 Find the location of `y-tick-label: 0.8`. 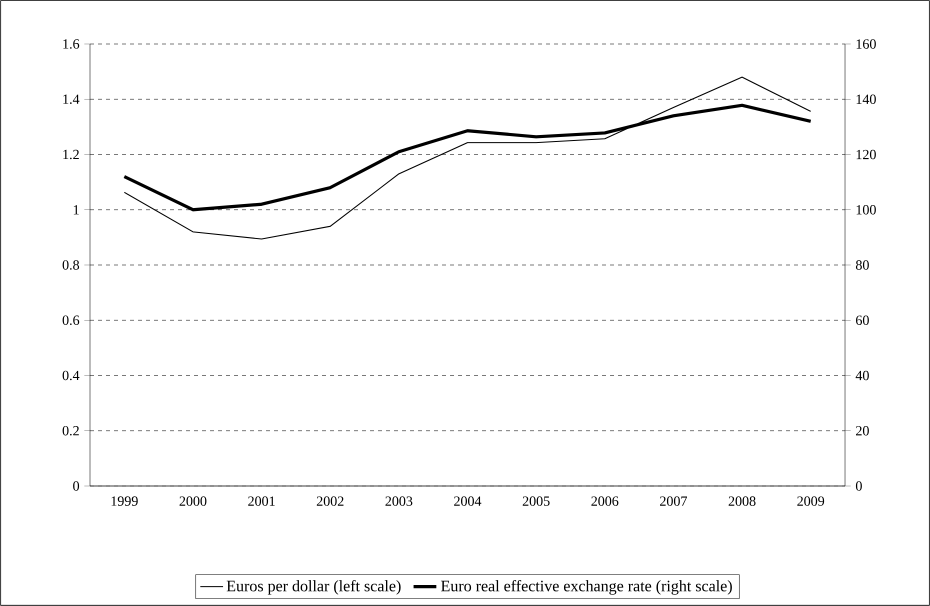

y-tick-label: 0.8 is located at coordinates (71, 265).